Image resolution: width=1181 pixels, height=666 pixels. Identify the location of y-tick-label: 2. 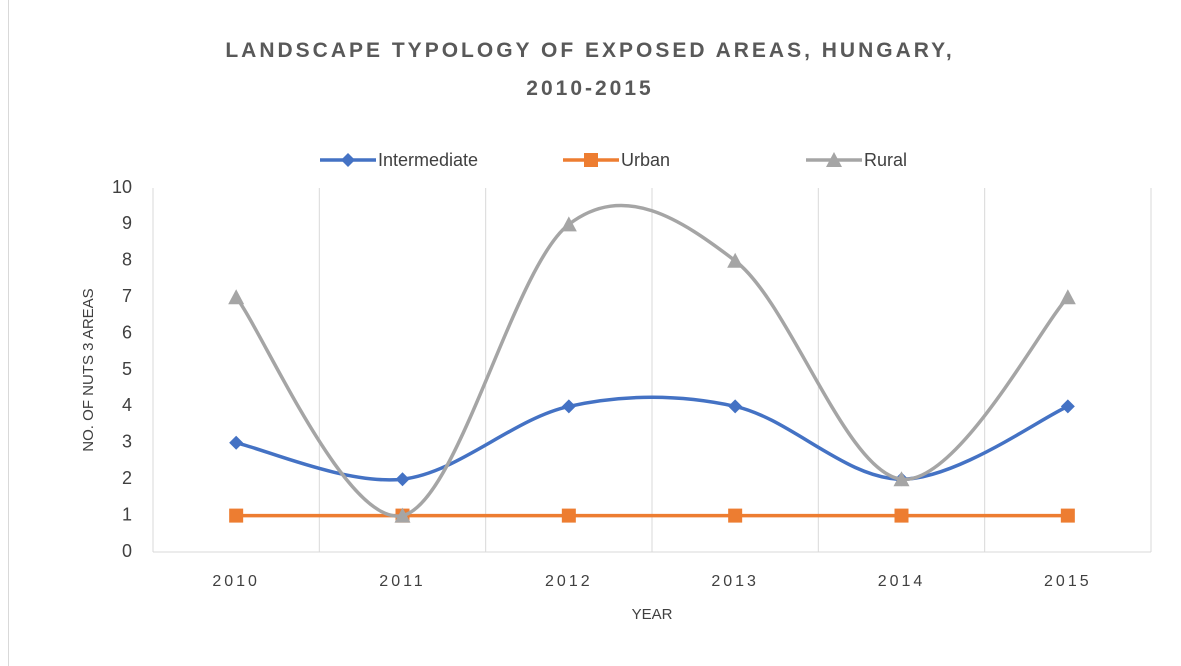
(127, 478).